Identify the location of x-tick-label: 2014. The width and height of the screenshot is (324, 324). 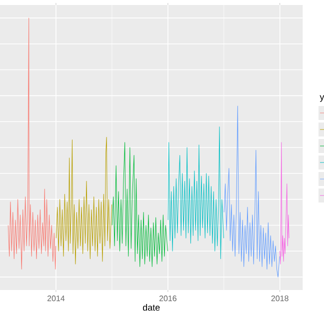
(56, 299).